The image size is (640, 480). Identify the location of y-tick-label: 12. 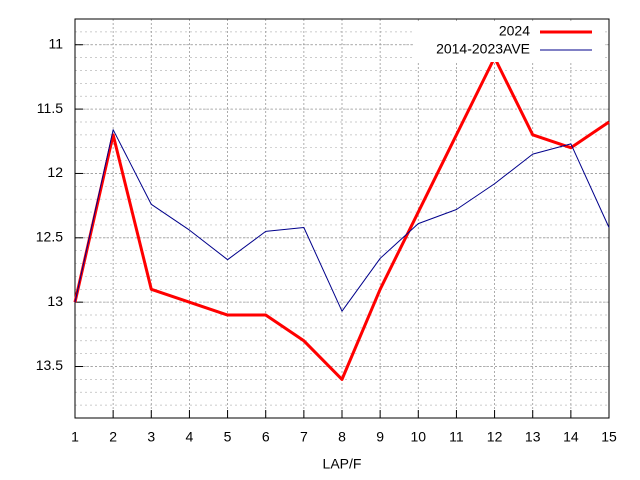
(55, 172).